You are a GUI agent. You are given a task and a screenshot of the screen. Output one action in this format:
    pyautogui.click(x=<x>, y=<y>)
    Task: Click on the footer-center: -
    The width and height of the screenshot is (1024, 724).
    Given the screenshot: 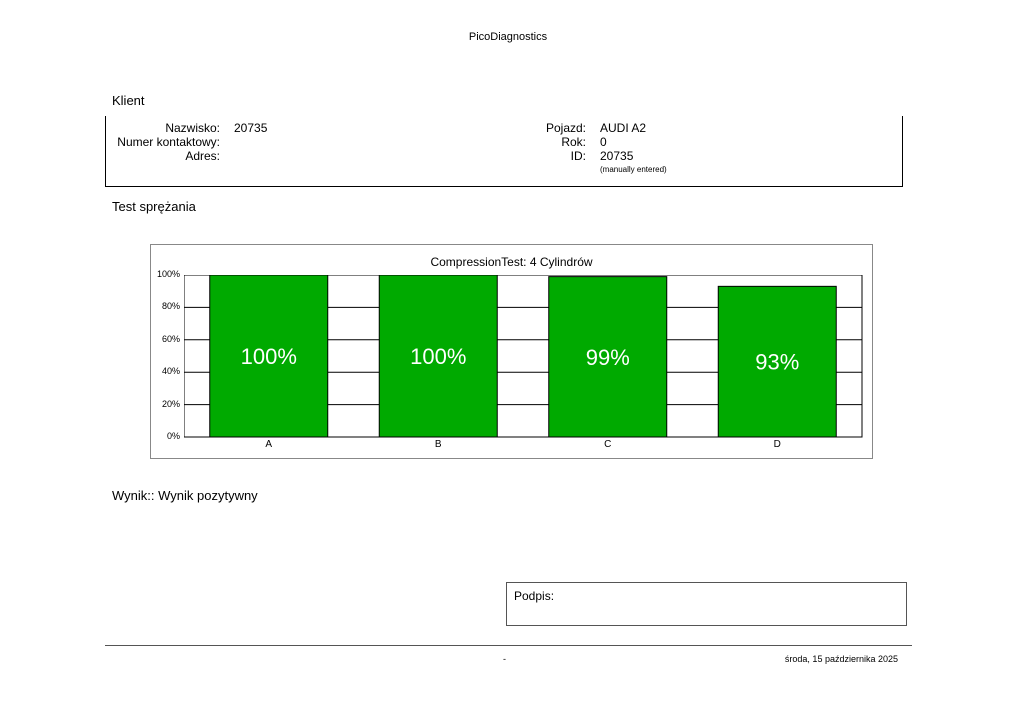 What is the action you would take?
    pyautogui.click(x=504, y=659)
    